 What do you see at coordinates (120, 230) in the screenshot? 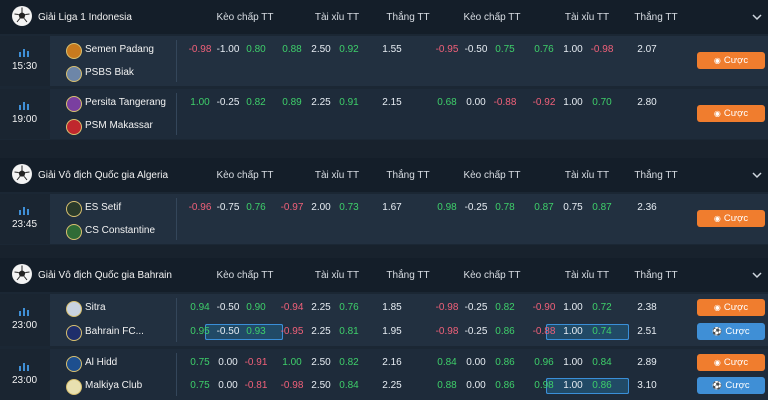
I see `team-name: CS Constantine` at bounding box center [120, 230].